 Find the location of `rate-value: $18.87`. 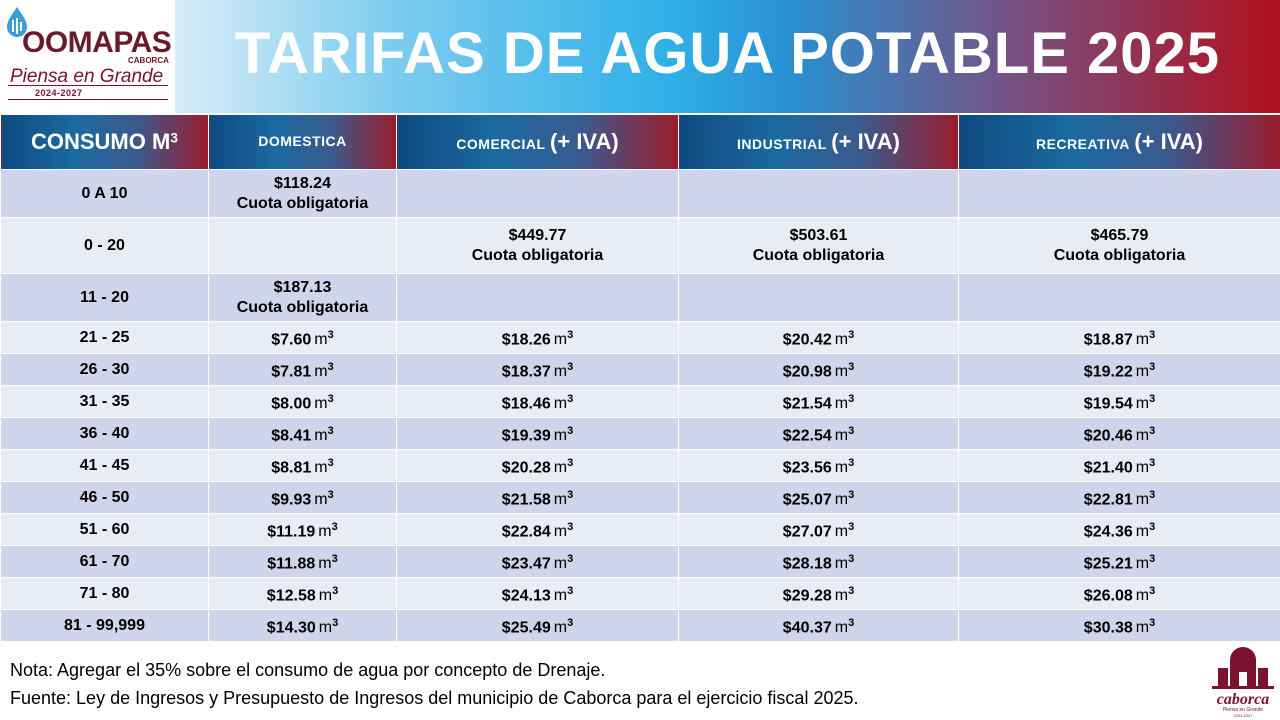

rate-value: $18.87 is located at coordinates (1108, 340).